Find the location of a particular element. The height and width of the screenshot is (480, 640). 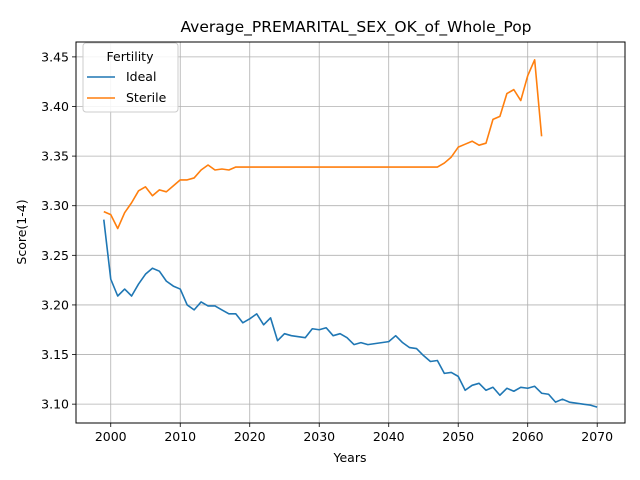

y-tick-label: 3.20 is located at coordinates (55, 304).